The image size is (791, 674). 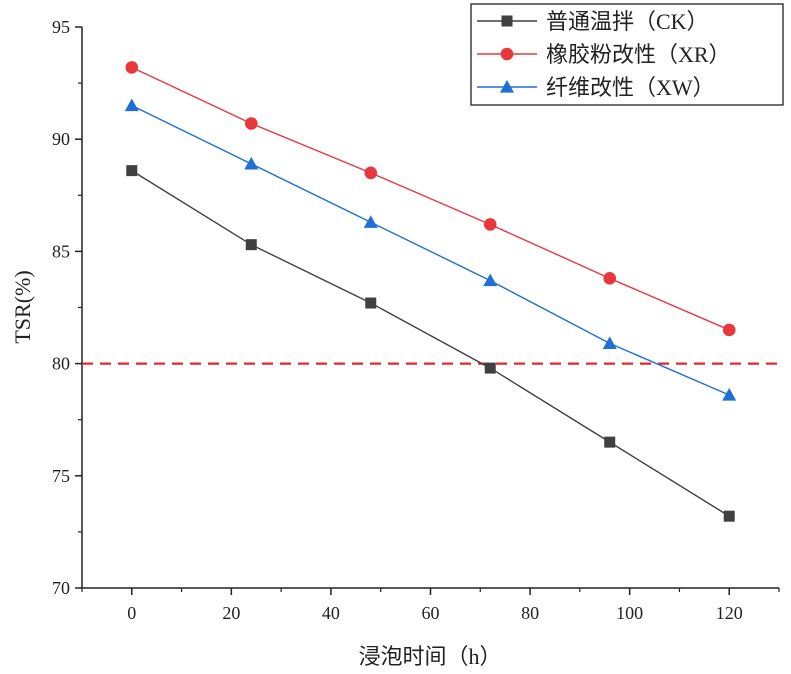 I want to click on x-tick-label: 60, so click(x=431, y=613).